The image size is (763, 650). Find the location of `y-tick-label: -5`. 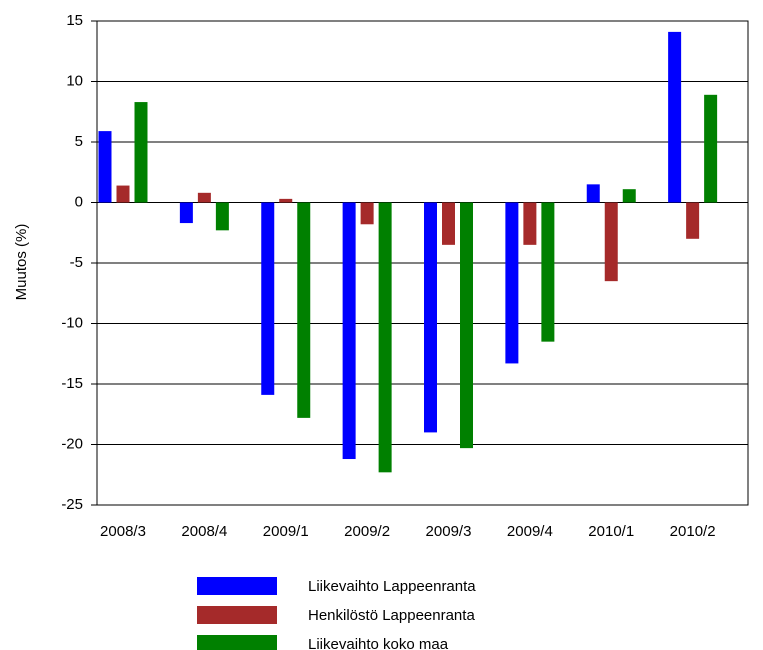

y-tick-label: -5 is located at coordinates (76, 262).